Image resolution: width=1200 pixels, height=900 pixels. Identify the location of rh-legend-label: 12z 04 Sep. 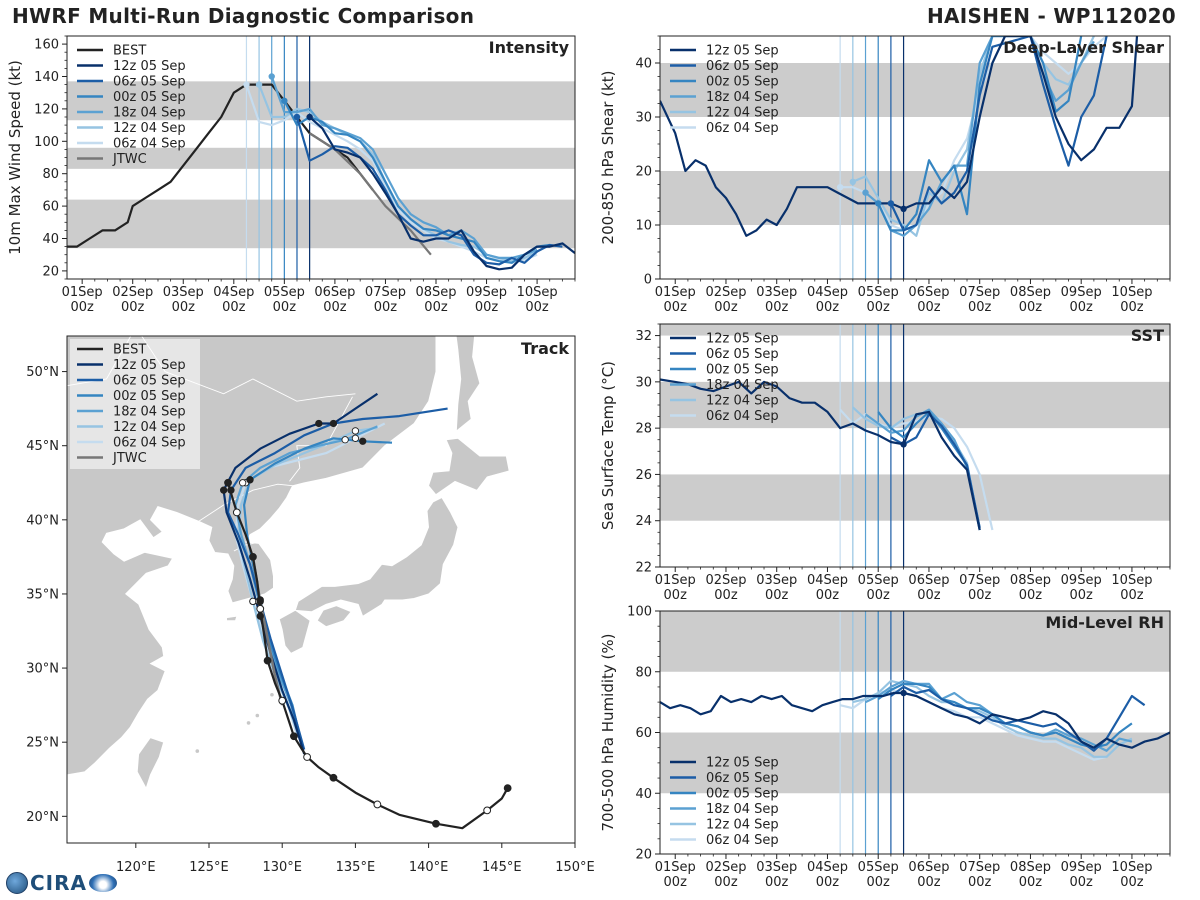
(742, 825).